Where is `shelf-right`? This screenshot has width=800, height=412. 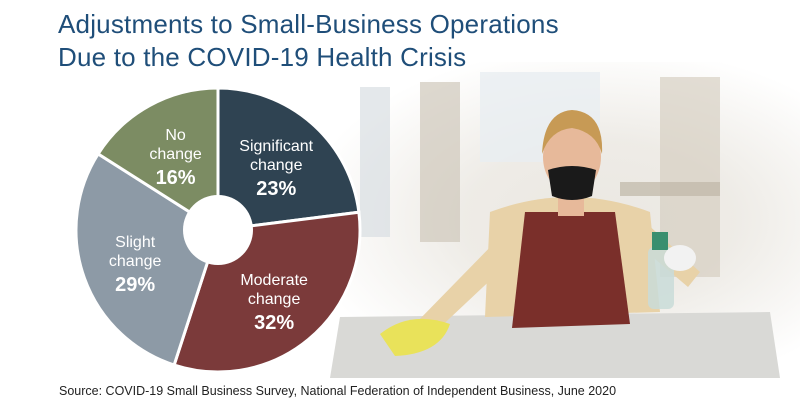 shelf-right is located at coordinates (690, 177).